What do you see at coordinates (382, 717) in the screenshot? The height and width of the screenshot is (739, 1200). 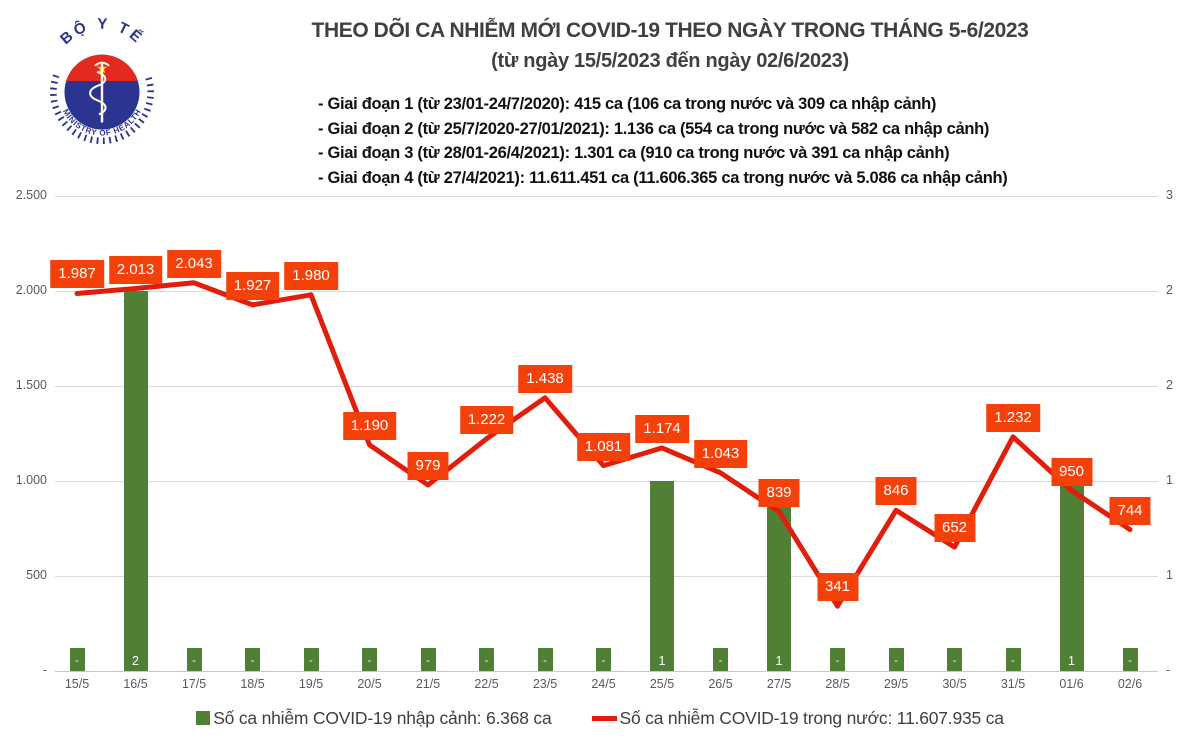 I see `legend-bar-label: Số ca nhiễm COVID-19 nhập cảnh: 6.368 ca` at bounding box center [382, 717].